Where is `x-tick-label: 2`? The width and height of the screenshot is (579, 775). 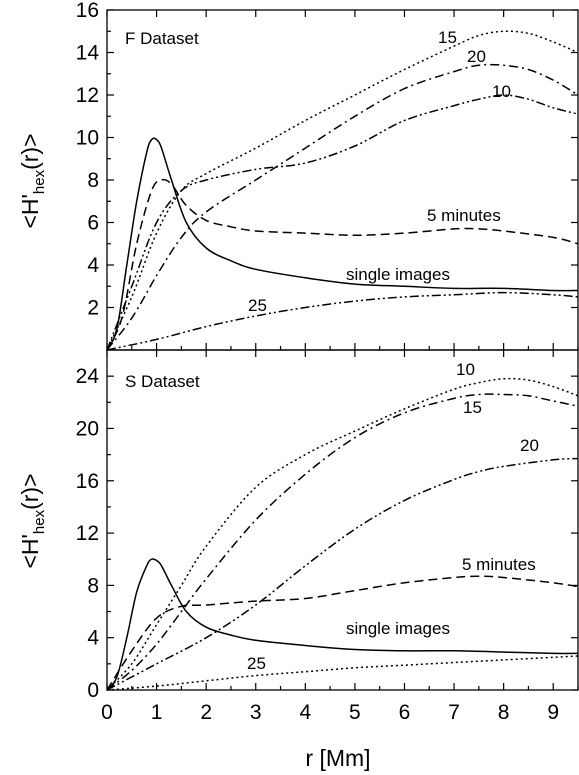 x-tick-label: 2 is located at coordinates (206, 712).